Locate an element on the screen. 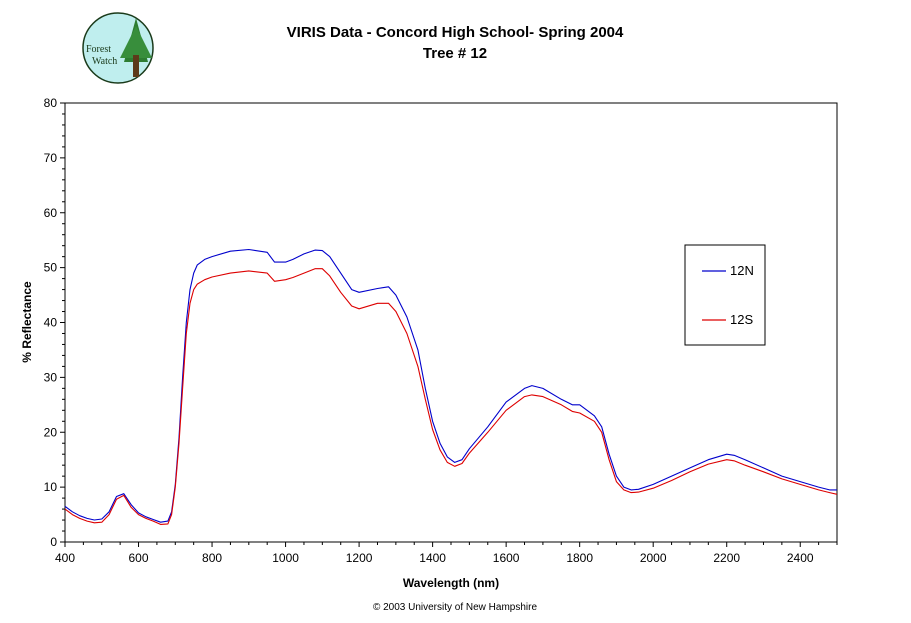 The image size is (911, 623). x-tick-label: 1200 is located at coordinates (359, 558).